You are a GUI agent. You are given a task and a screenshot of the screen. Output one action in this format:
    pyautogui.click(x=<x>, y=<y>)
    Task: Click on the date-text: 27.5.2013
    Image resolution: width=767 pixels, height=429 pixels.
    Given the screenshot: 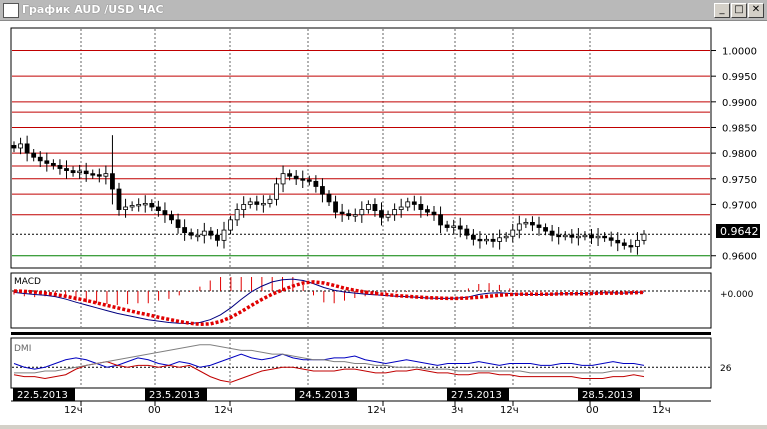 What is the action you would take?
    pyautogui.click(x=476, y=395)
    